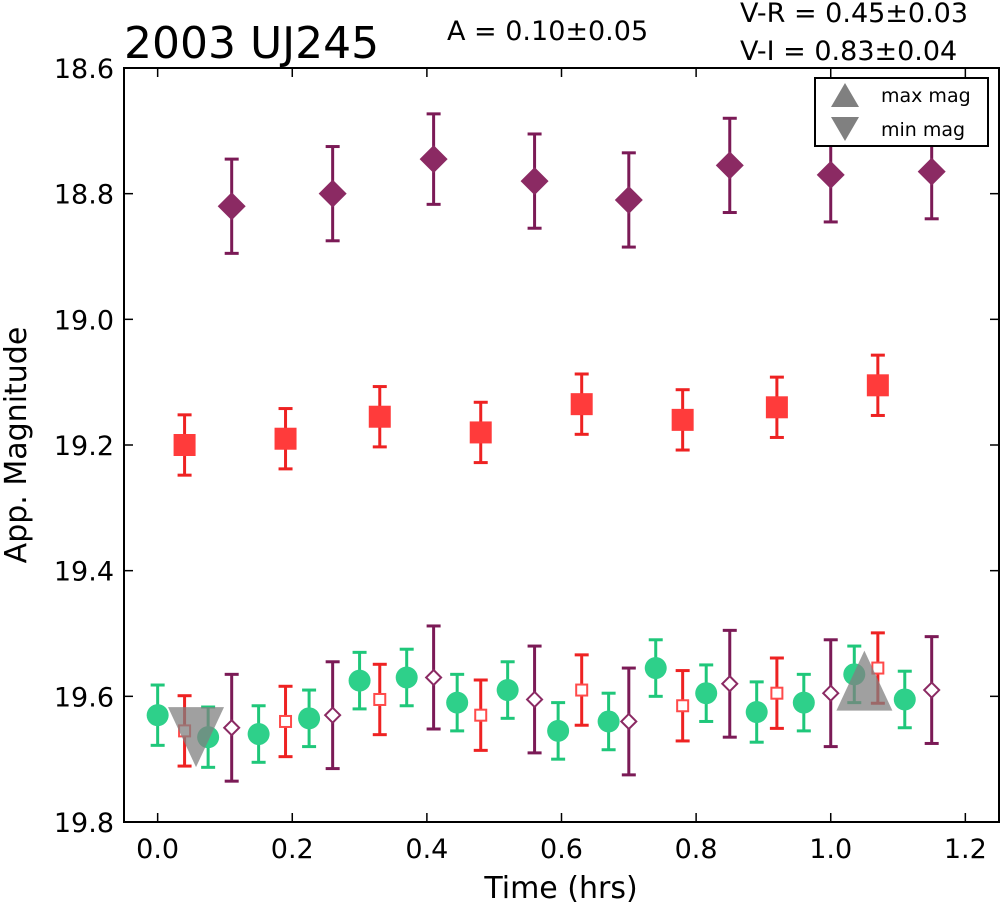 The width and height of the screenshot is (1001, 904). I want to click on x-axis-label: Time (hrs), so click(560, 887).